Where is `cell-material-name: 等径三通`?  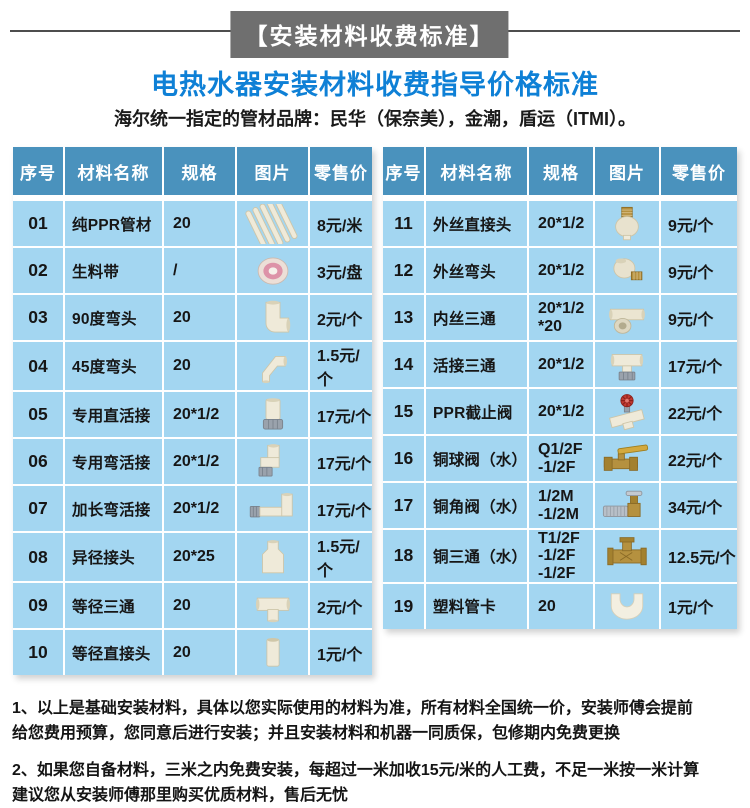
cell-material-name: 等径三通 is located at coordinates (113, 605).